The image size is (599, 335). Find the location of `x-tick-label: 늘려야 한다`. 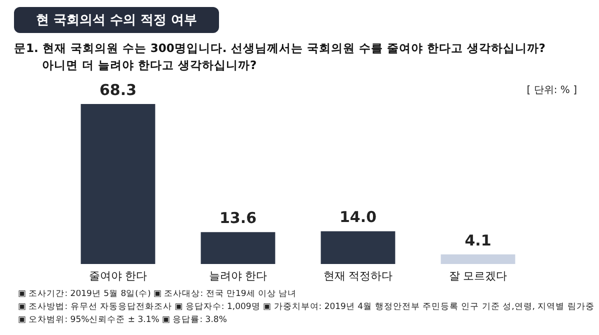

x-tick-label: 늘려야 한다 is located at coordinates (238, 276).